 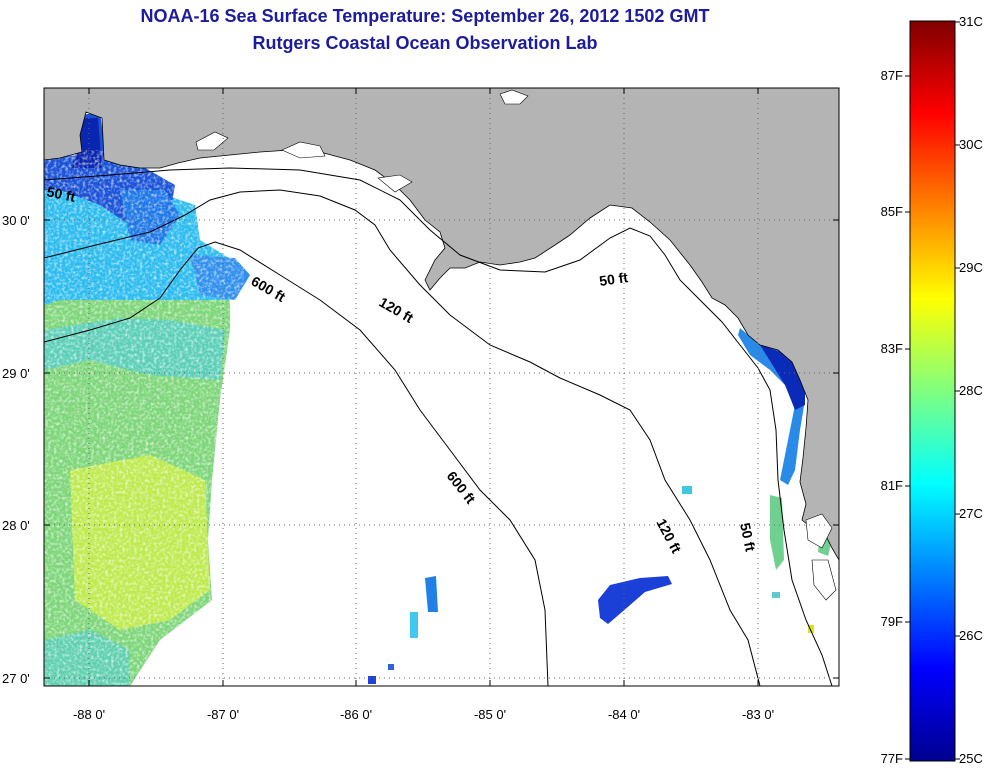 I want to click on lon-tick-label: -83 0', so click(x=758, y=714).